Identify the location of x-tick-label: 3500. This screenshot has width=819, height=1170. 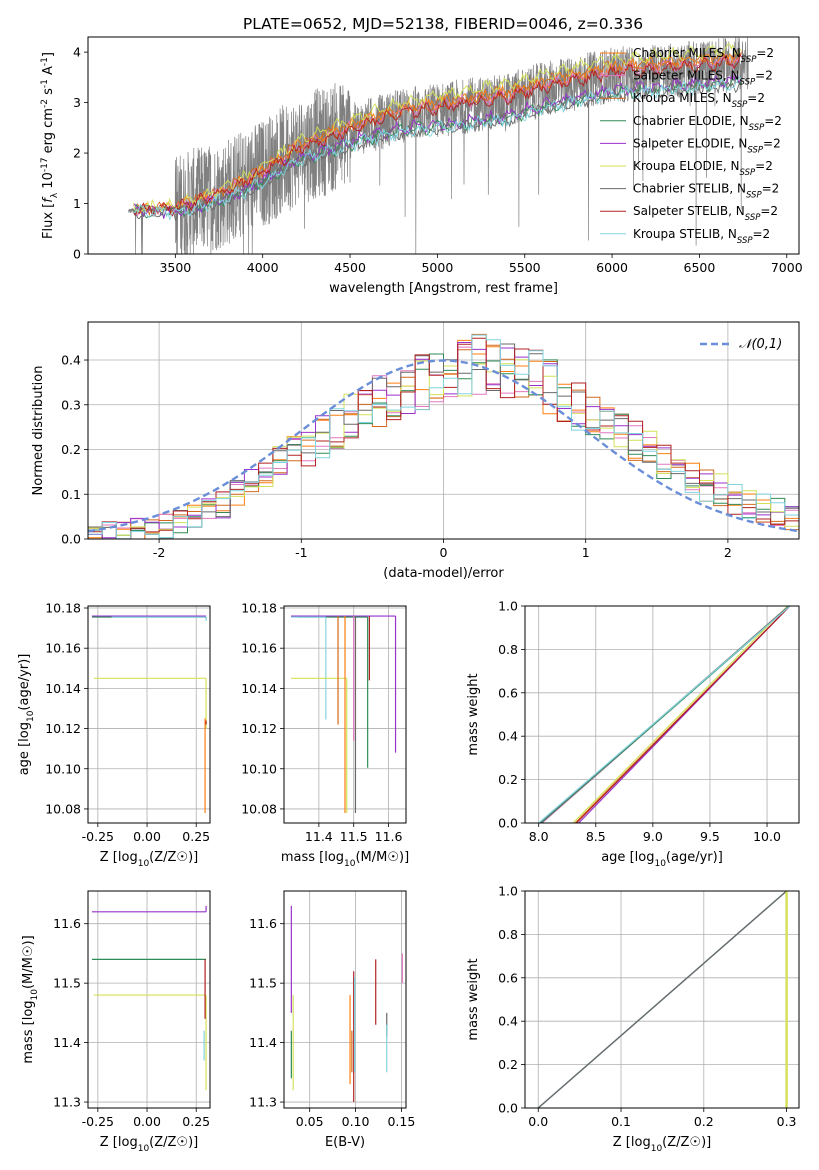
(175, 267).